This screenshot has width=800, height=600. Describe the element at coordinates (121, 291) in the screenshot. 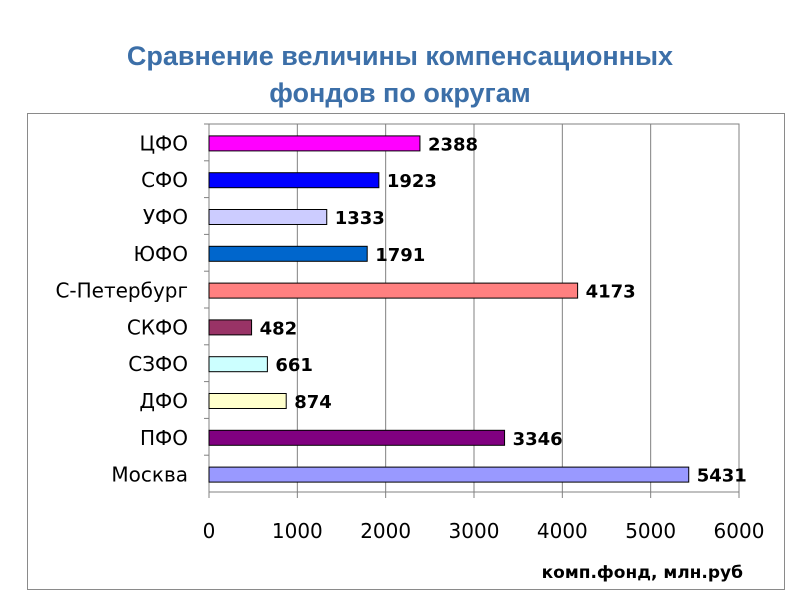

I see `category-label: С-Петербург` at that location.